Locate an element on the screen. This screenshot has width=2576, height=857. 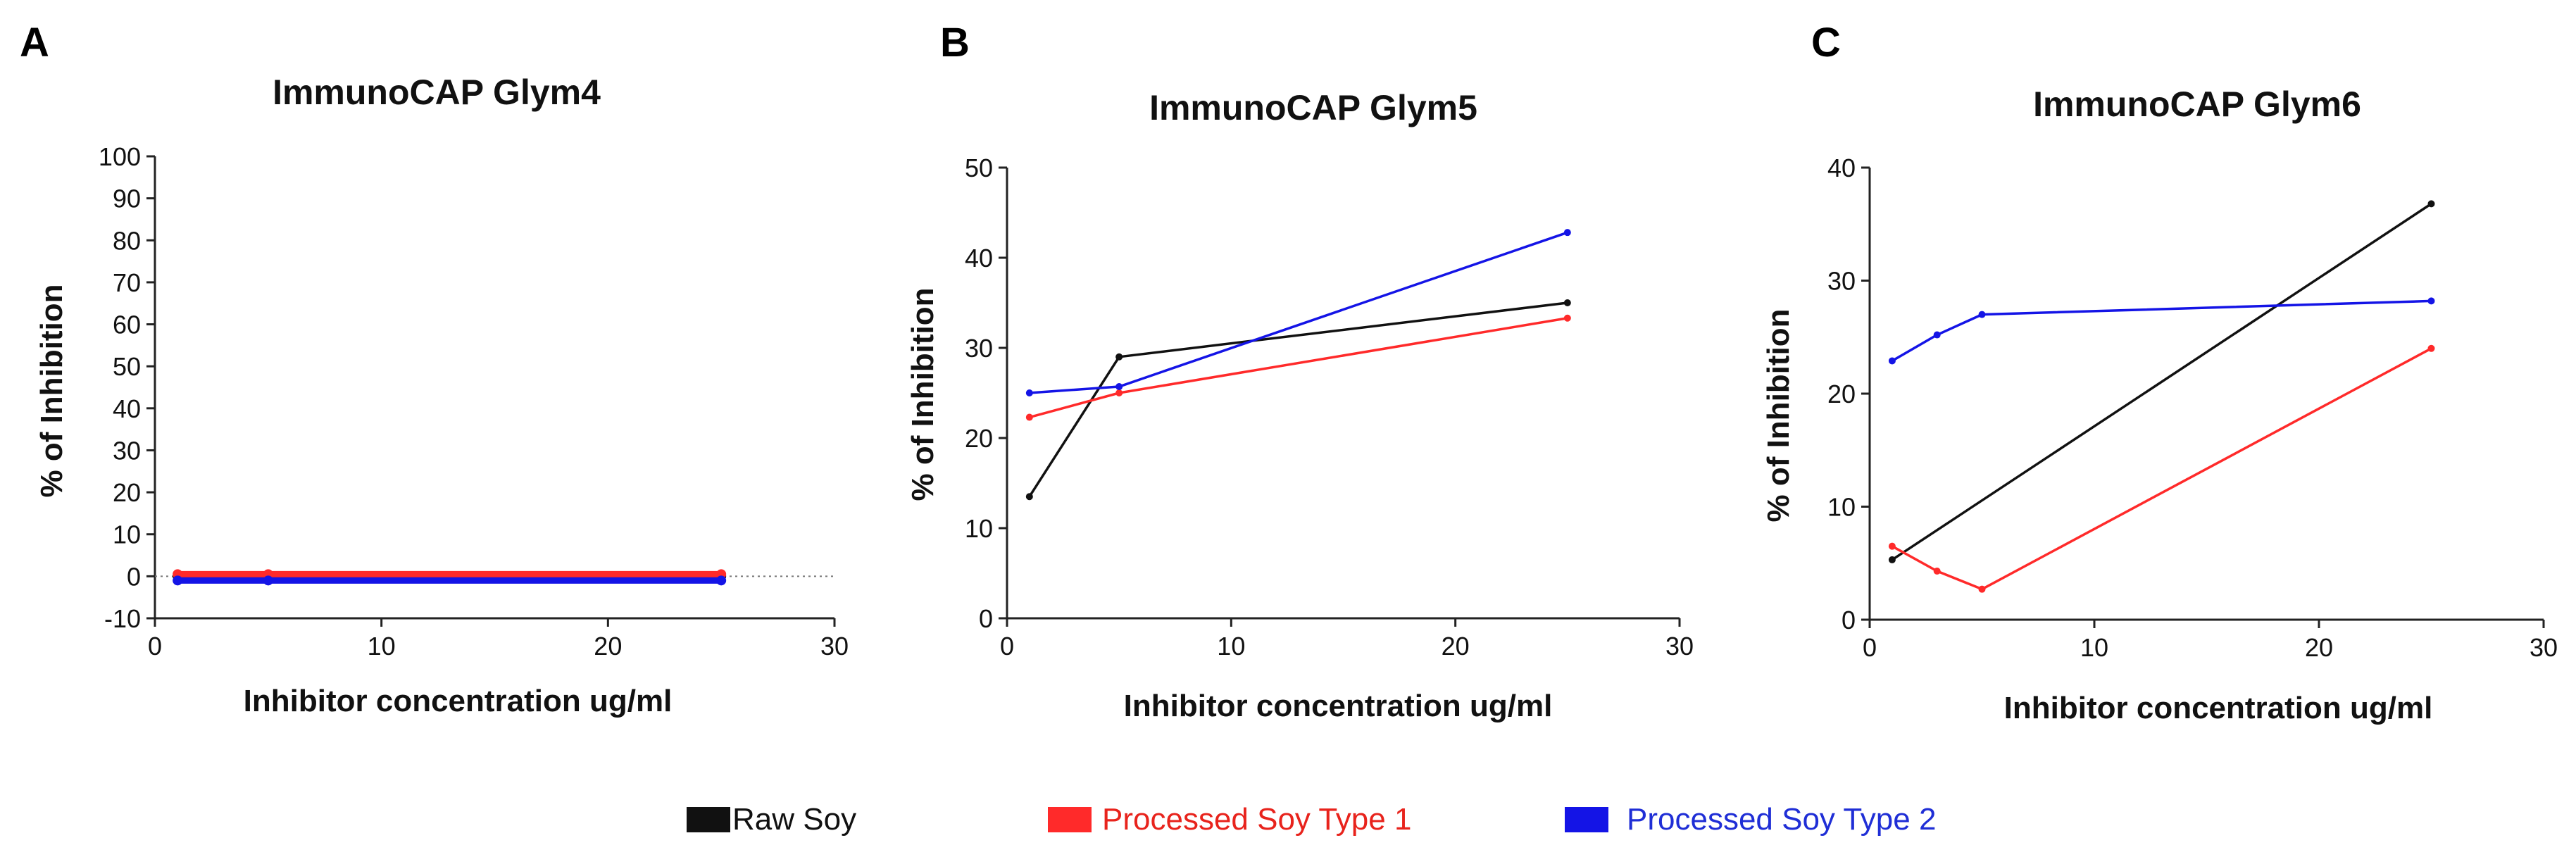
y-tick-label-c: 30 is located at coordinates (1841, 281).